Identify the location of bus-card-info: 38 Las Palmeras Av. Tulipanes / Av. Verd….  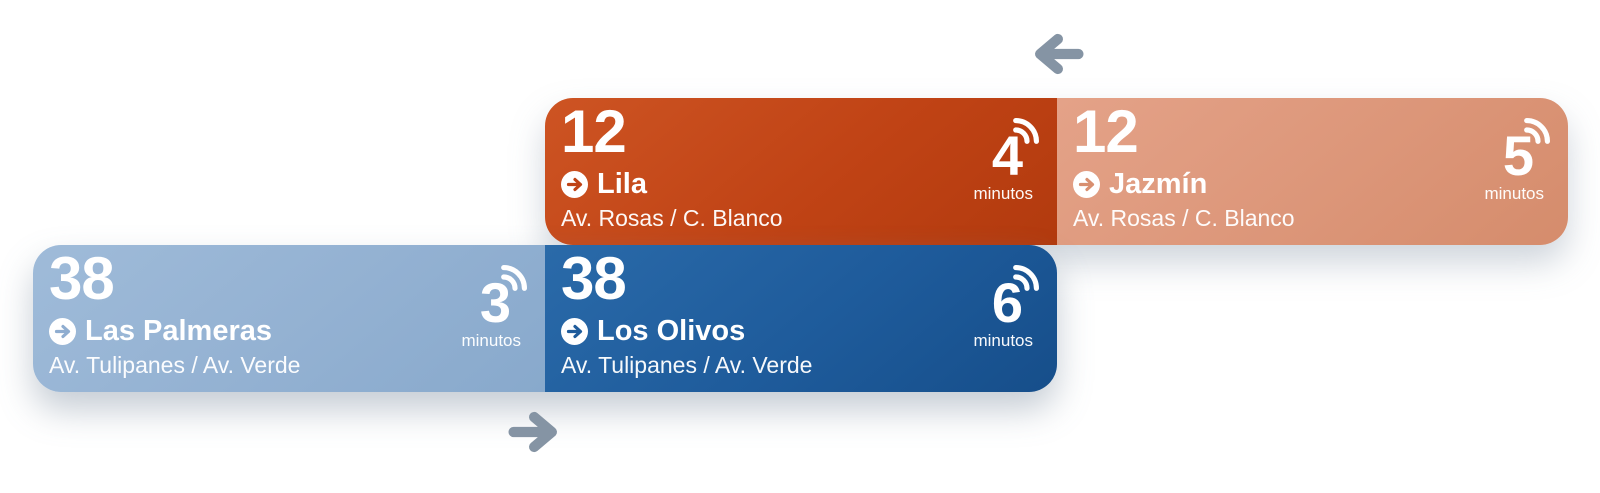
(175, 313).